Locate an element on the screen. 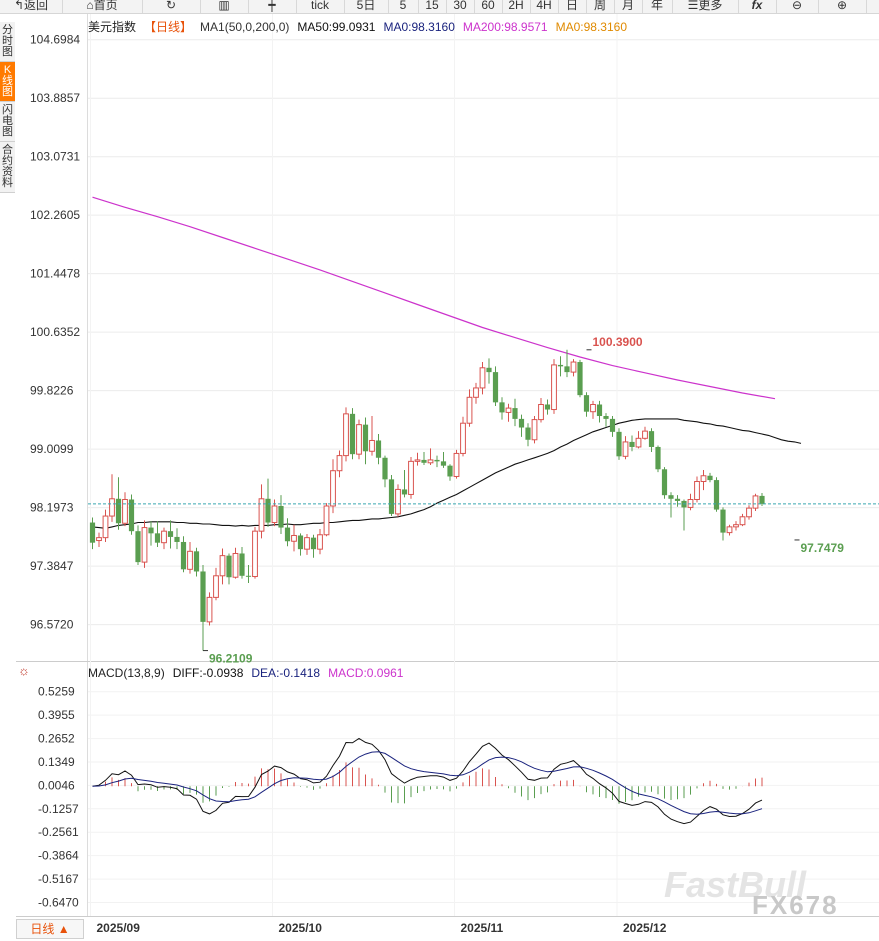  extreme-label: 100.3900 is located at coordinates (618, 342).